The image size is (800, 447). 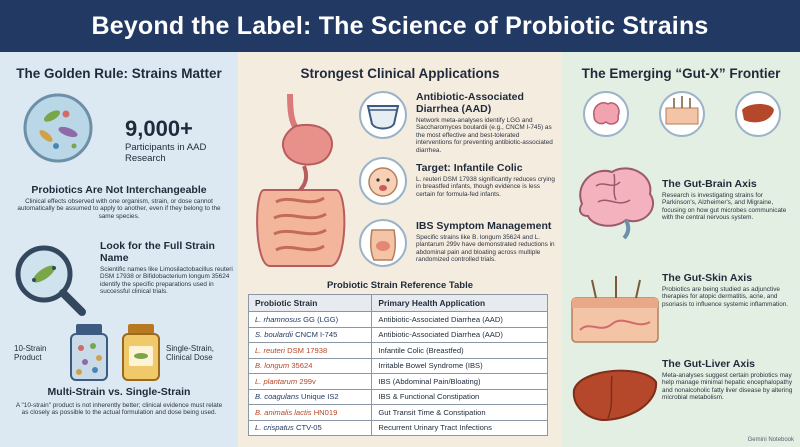 I want to click on strain-id: 299v, so click(x=307, y=381).